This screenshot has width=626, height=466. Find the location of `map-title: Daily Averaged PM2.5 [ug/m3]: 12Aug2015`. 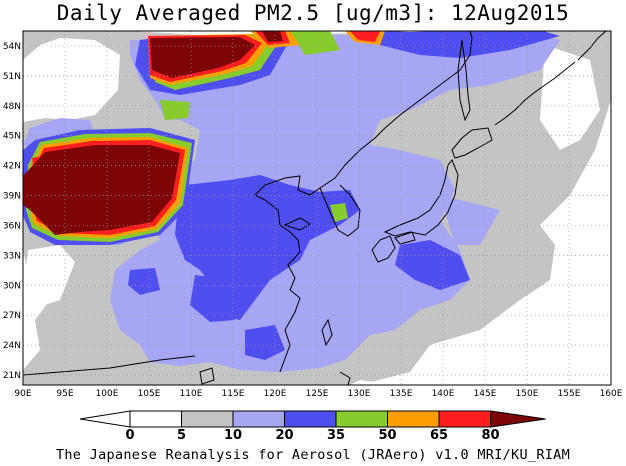

map-title: Daily Averaged PM2.5 [ug/m3]: 12Aug2015 is located at coordinates (313, 13).